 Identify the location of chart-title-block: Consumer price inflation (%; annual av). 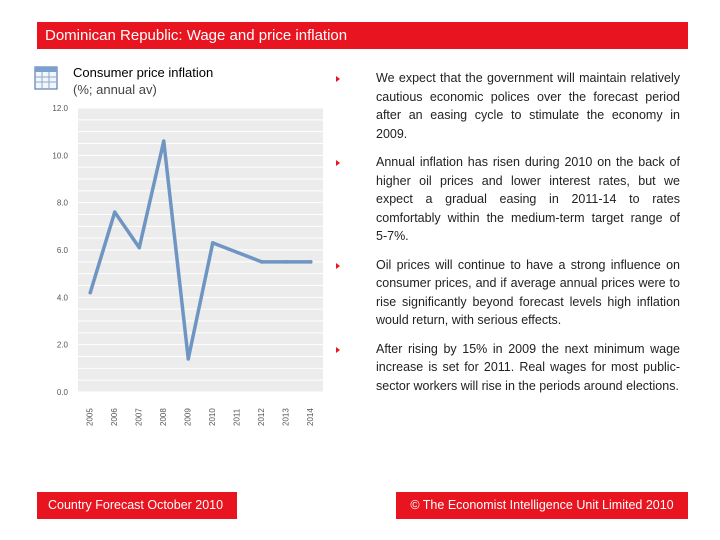
(143, 81).